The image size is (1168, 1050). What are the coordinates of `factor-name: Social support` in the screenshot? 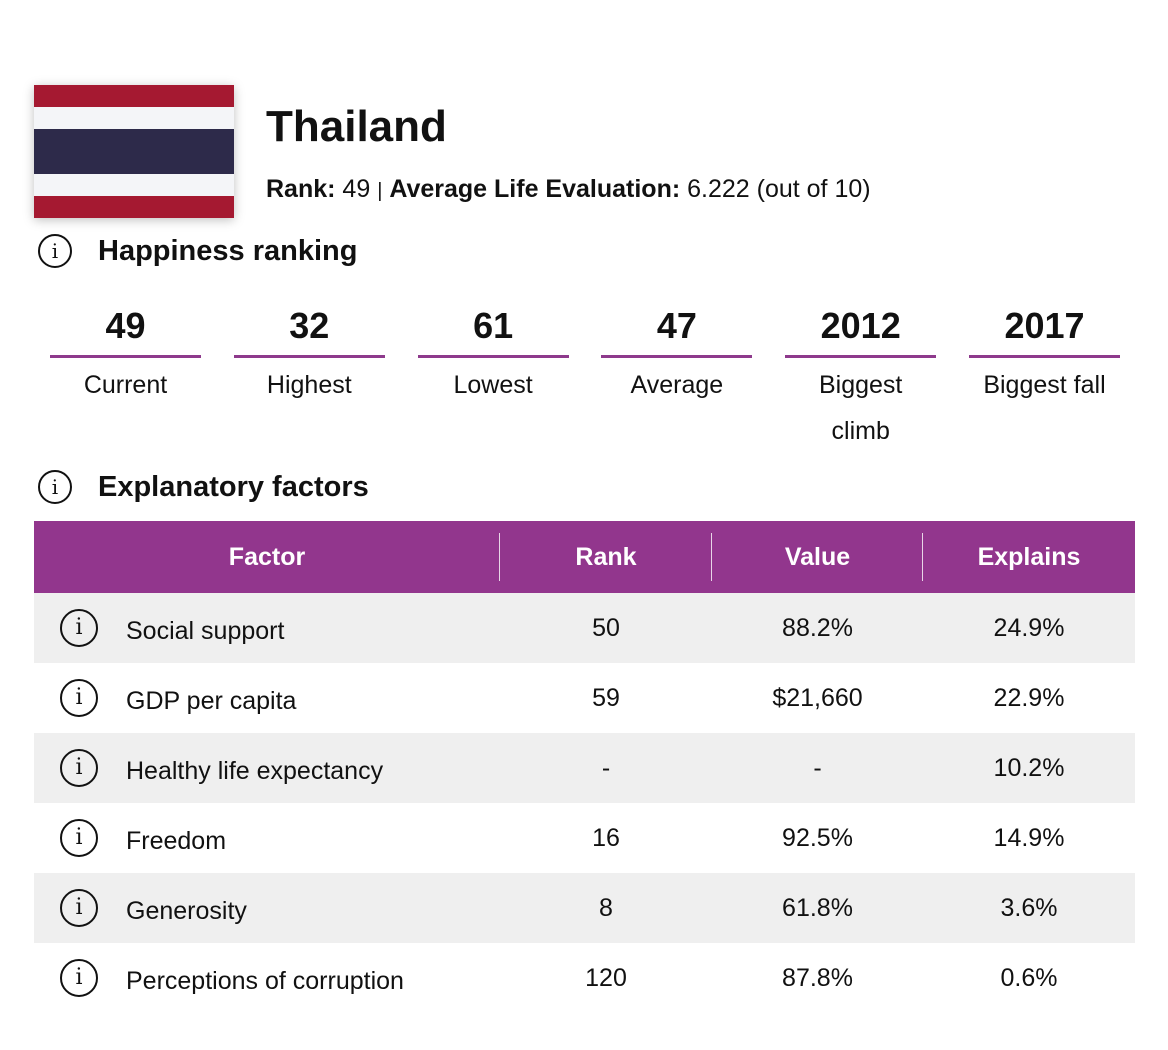 It's located at (205, 630).